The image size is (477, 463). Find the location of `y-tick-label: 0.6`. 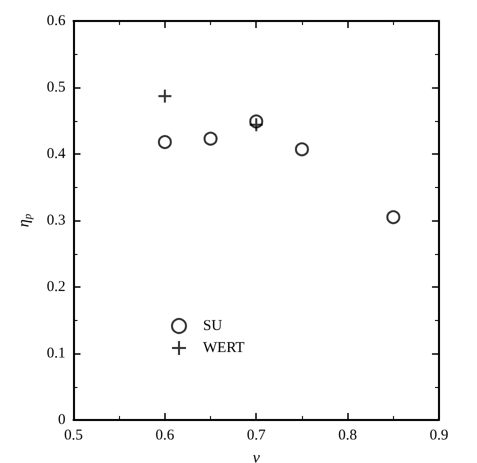

y-tick-label: 0.6 is located at coordinates (56, 21).